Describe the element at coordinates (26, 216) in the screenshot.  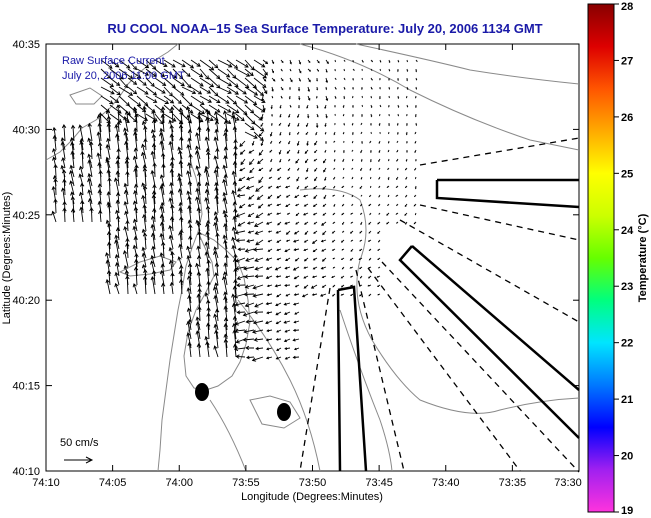
I see `y-tick-label: 40:25` at that location.